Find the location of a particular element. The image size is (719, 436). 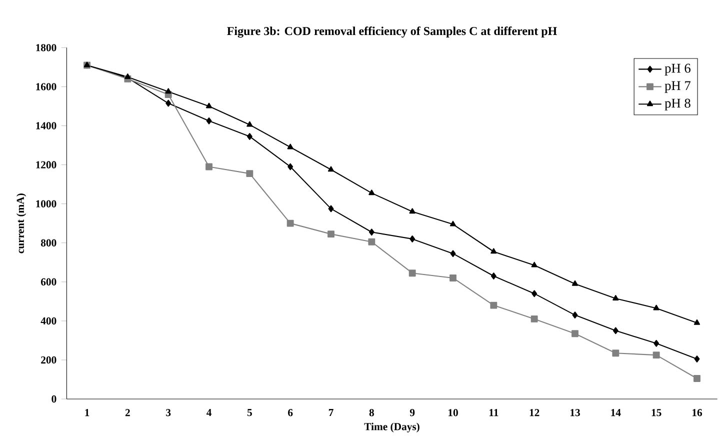

chart-title: Figure 3b: COD removal efficiency of Samples C at different pH is located at coordinates (392, 32).